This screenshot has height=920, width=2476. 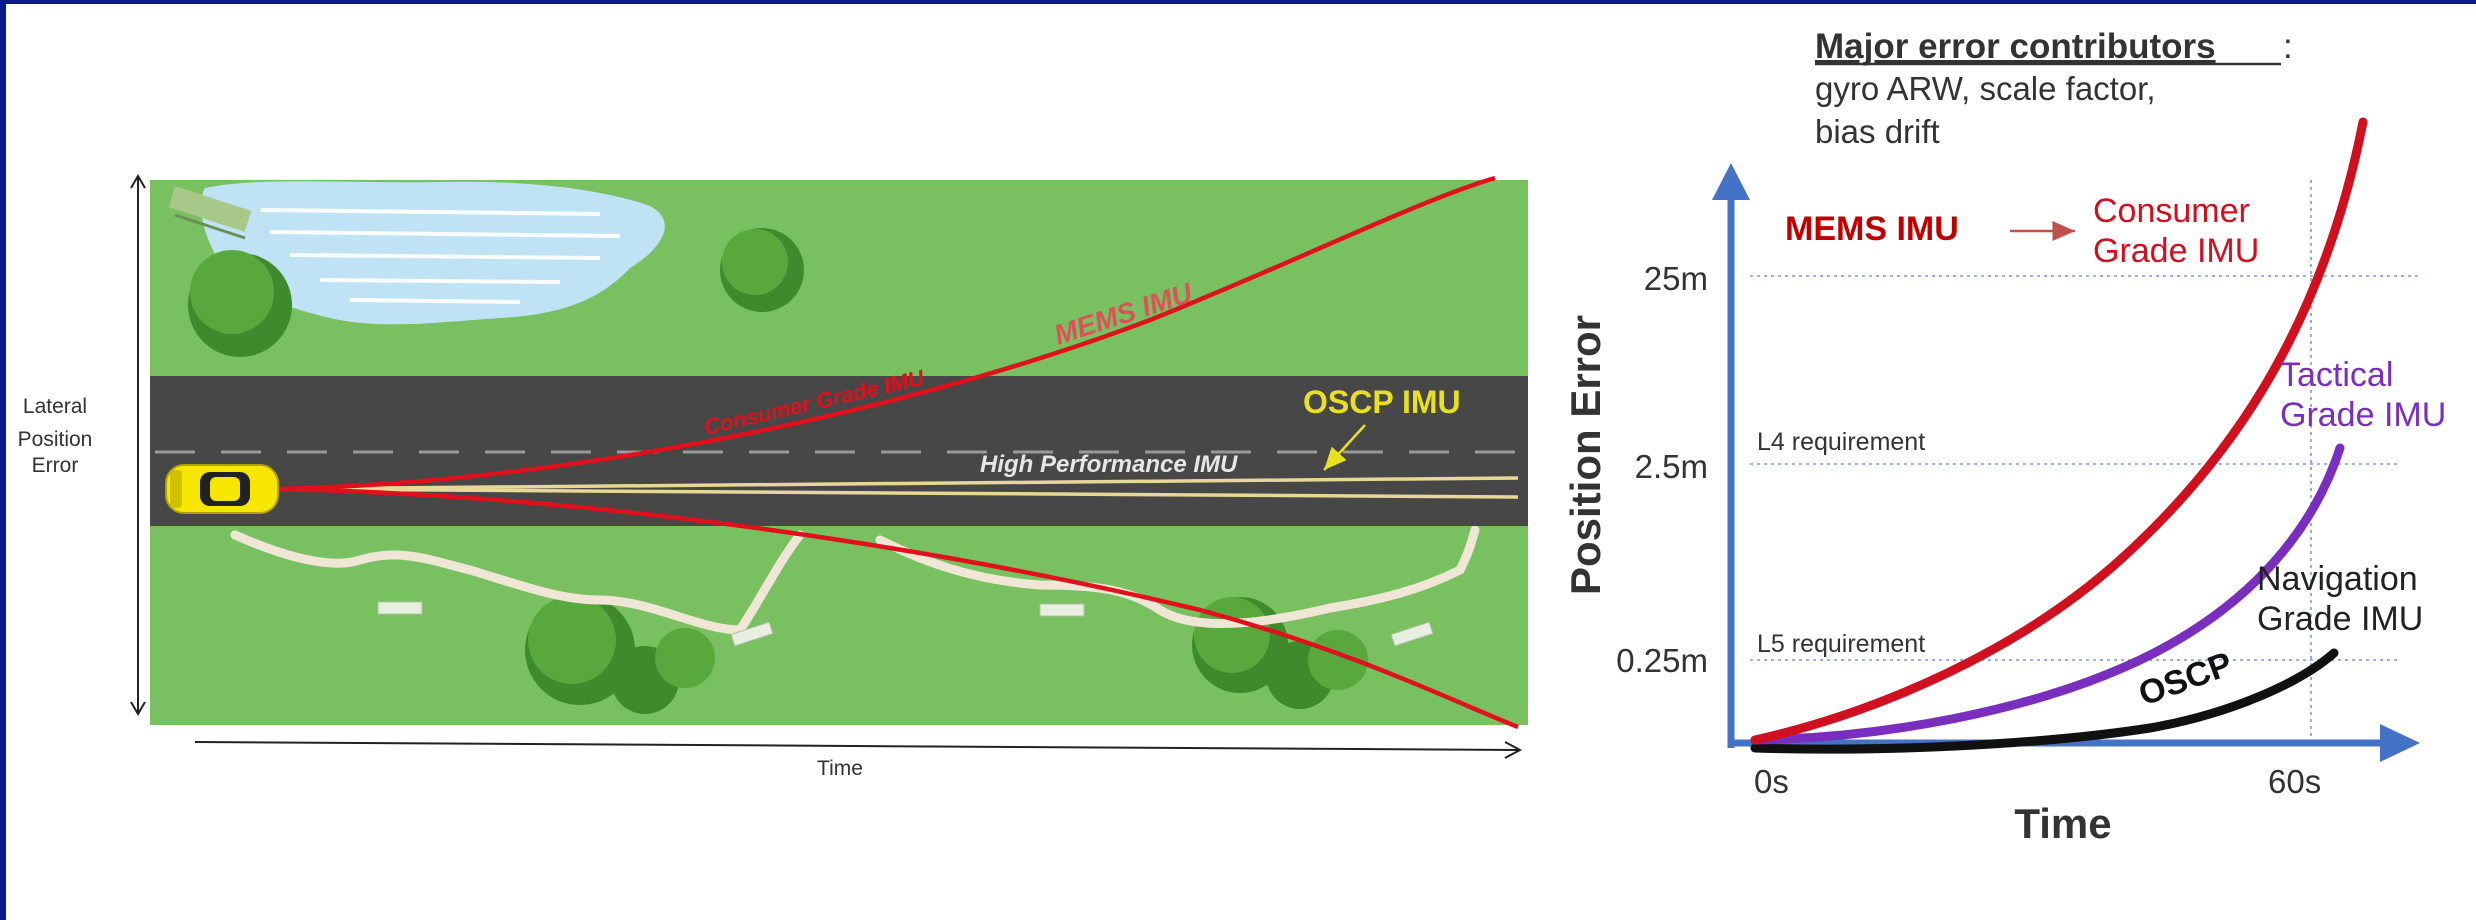 What do you see at coordinates (2294, 781) in the screenshot?
I see `x-tick-60s: 60s` at bounding box center [2294, 781].